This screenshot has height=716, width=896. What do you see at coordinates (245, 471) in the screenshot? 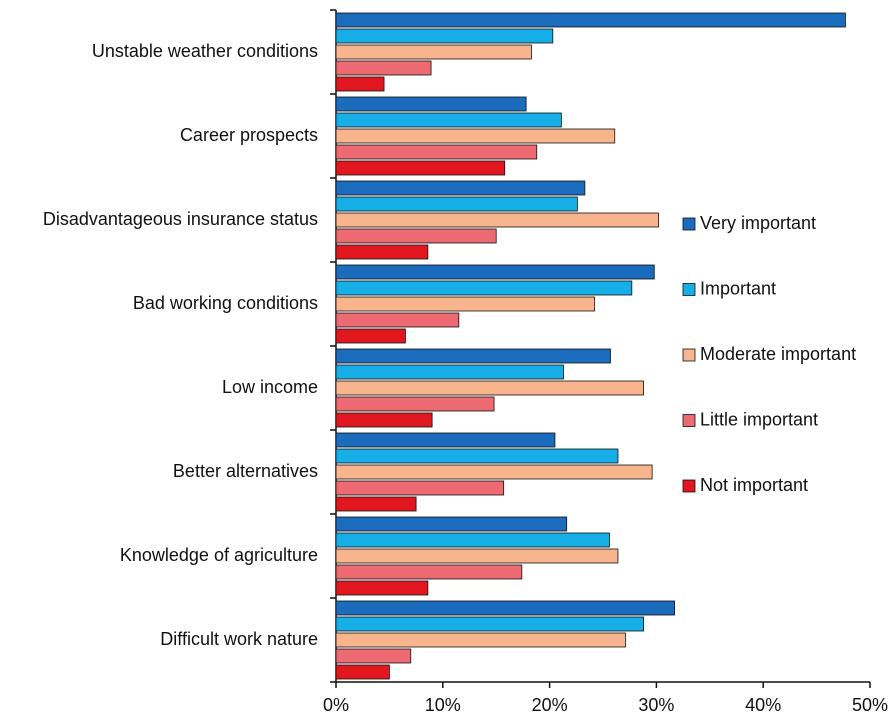
I see `category-label: Better alternatives` at bounding box center [245, 471].